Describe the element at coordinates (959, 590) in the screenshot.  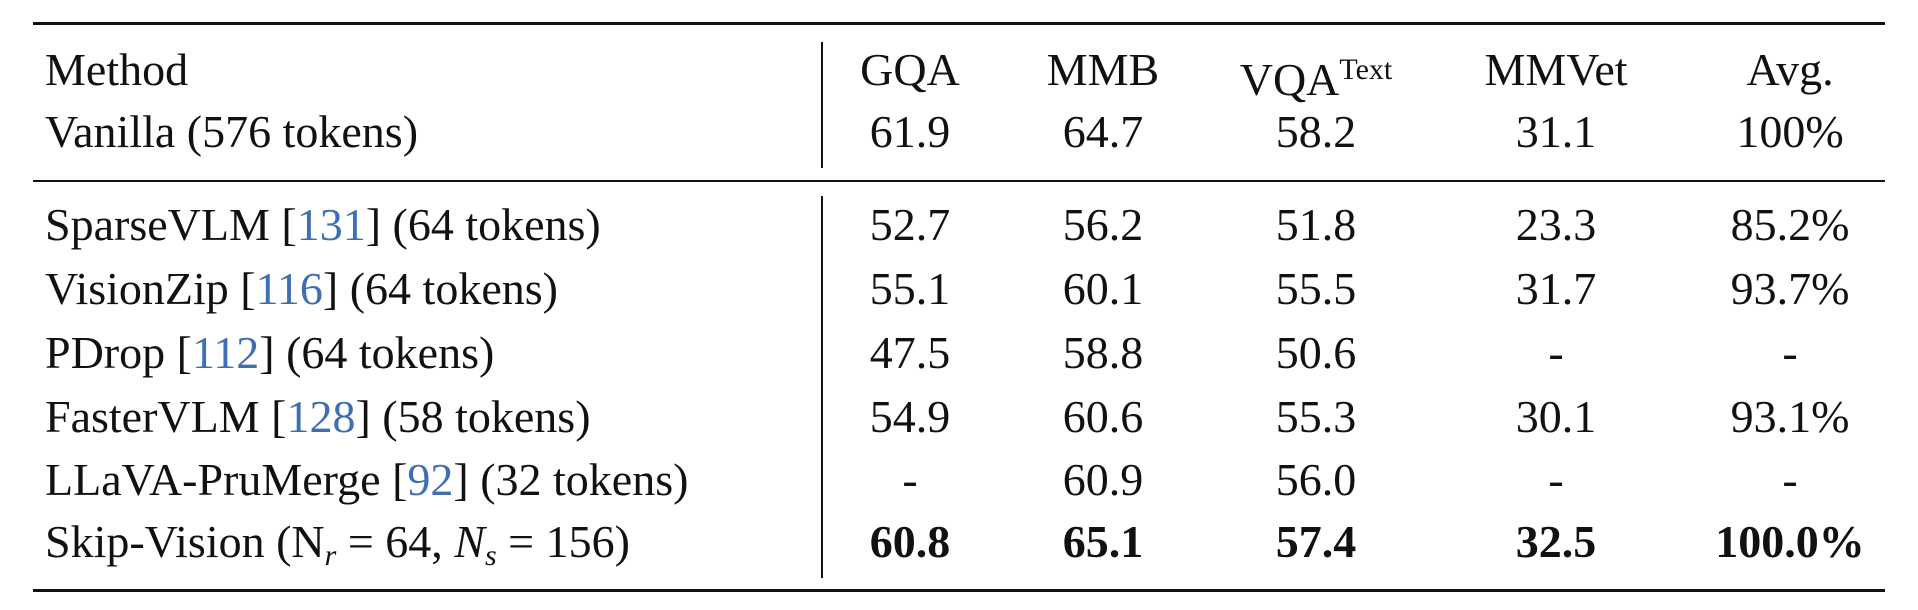
I see `bottom-rule` at that location.